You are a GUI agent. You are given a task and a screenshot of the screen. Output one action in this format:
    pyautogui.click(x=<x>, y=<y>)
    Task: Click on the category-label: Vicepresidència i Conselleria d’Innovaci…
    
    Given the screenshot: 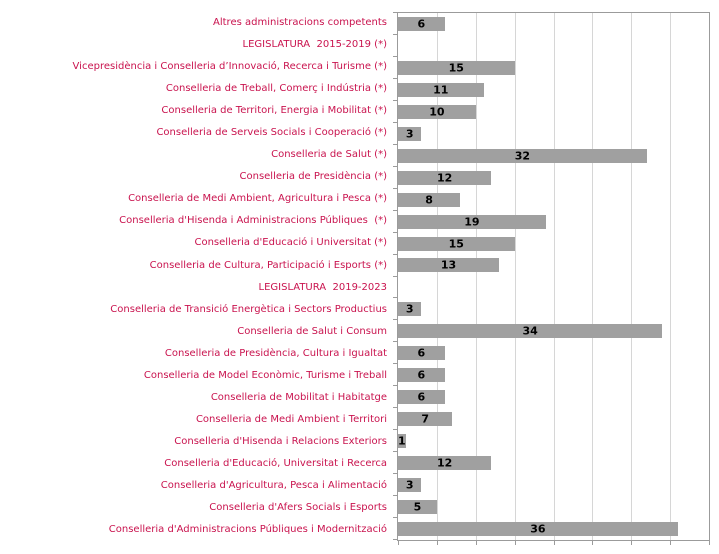 What is the action you would take?
    pyautogui.click(x=229, y=67)
    